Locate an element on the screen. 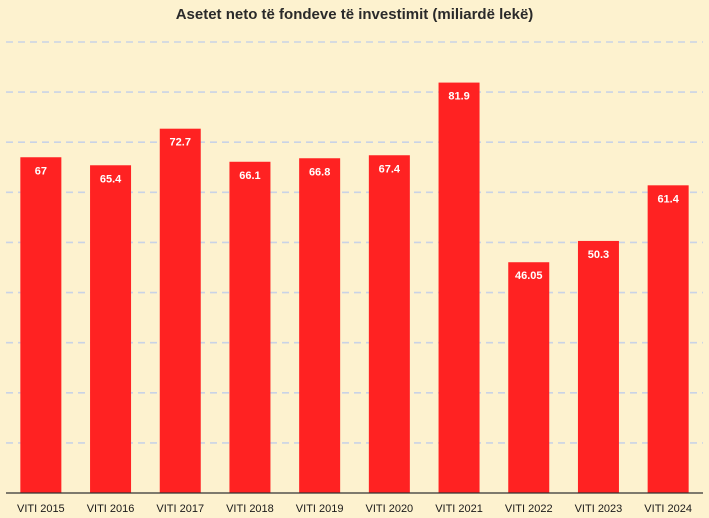 This screenshot has width=709, height=518. bar-viti-2019 is located at coordinates (320, 325).